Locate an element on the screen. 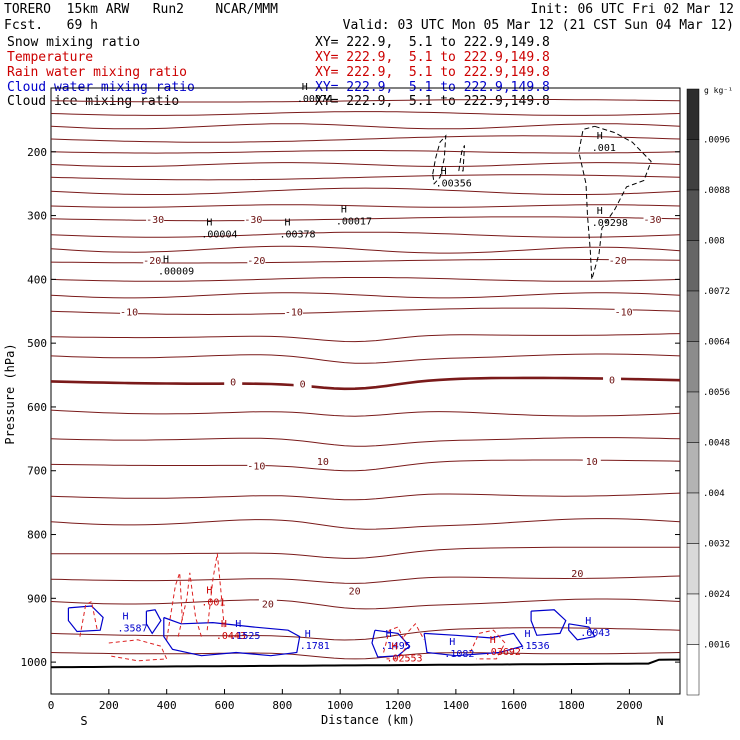  y-tick-label: 300 is located at coordinates (37, 216).